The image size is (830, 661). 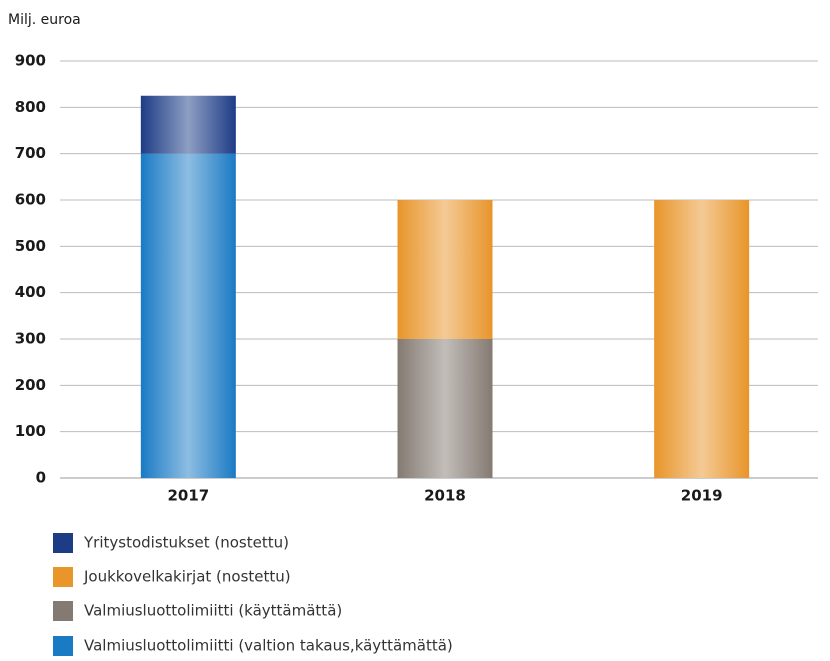 I want to click on x-tick-label: 2017, so click(x=188, y=496).